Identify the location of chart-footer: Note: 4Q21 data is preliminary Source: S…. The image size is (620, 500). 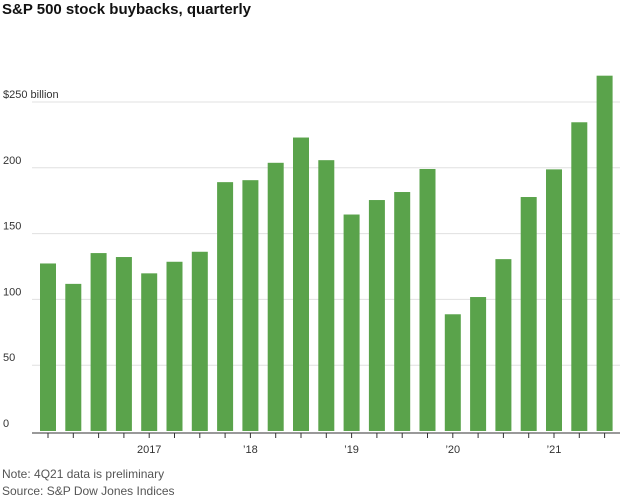
(88, 483).